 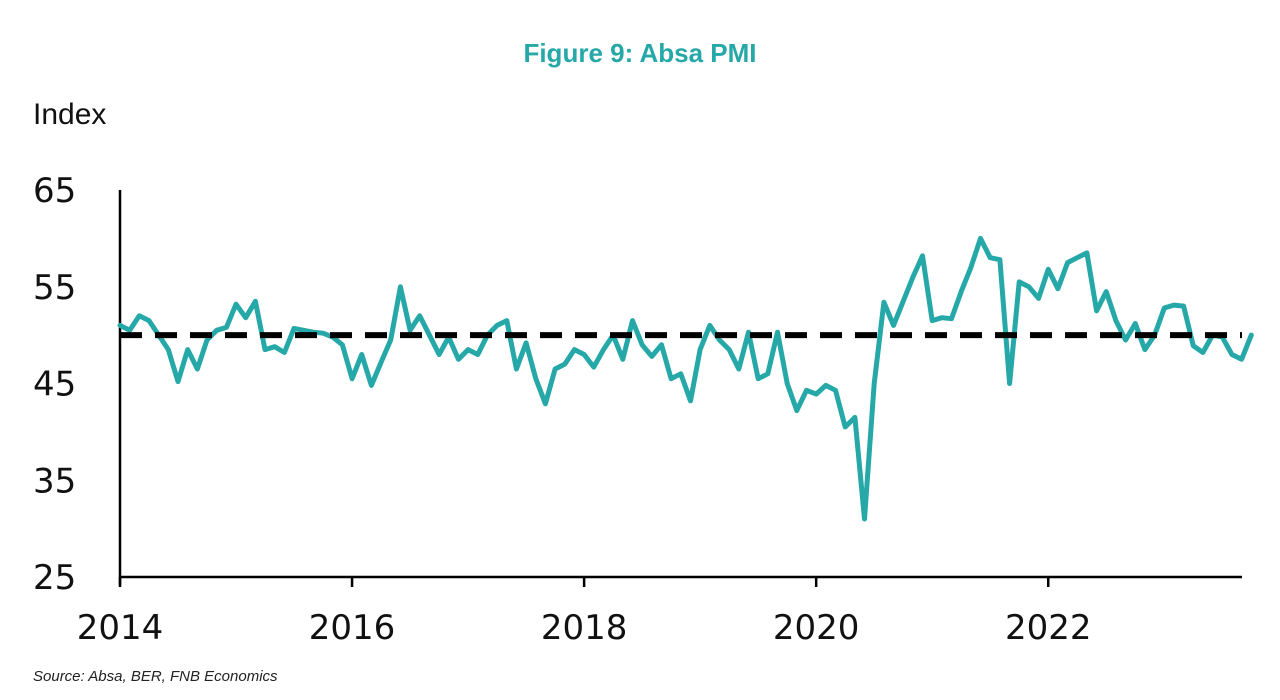 I want to click on y-tick-label: 45, so click(x=54, y=385).